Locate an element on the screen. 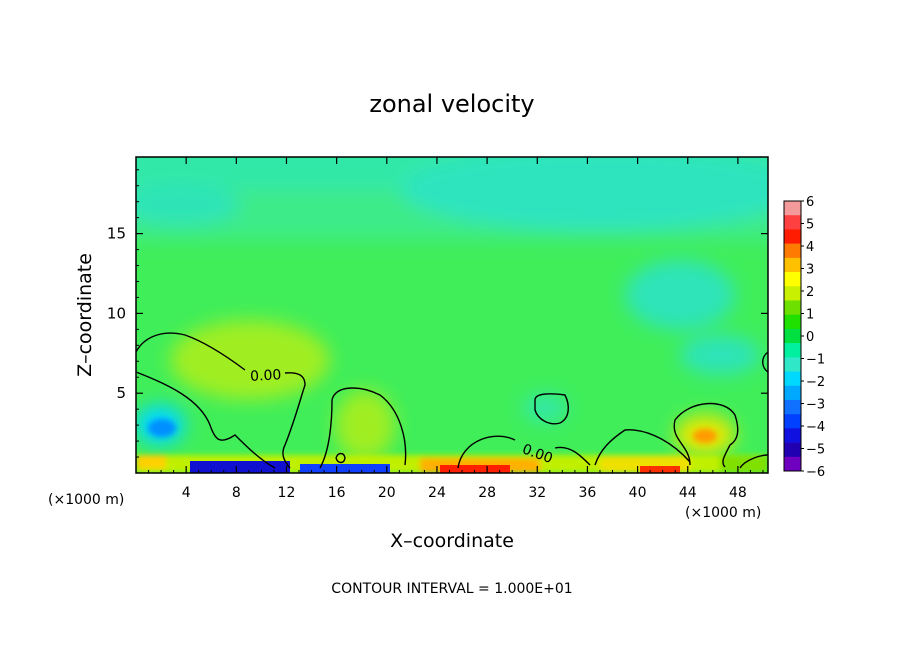 The height and width of the screenshot is (654, 904). y-tick-label: 15 is located at coordinates (116, 234).